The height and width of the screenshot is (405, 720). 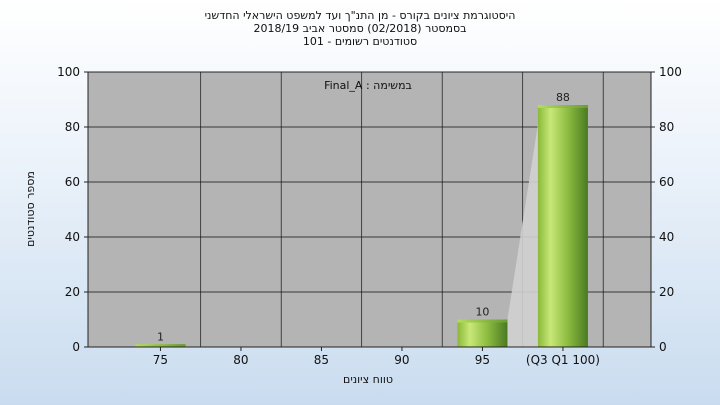 I want to click on y-tick-label-left-3: 60, so click(x=72, y=182).